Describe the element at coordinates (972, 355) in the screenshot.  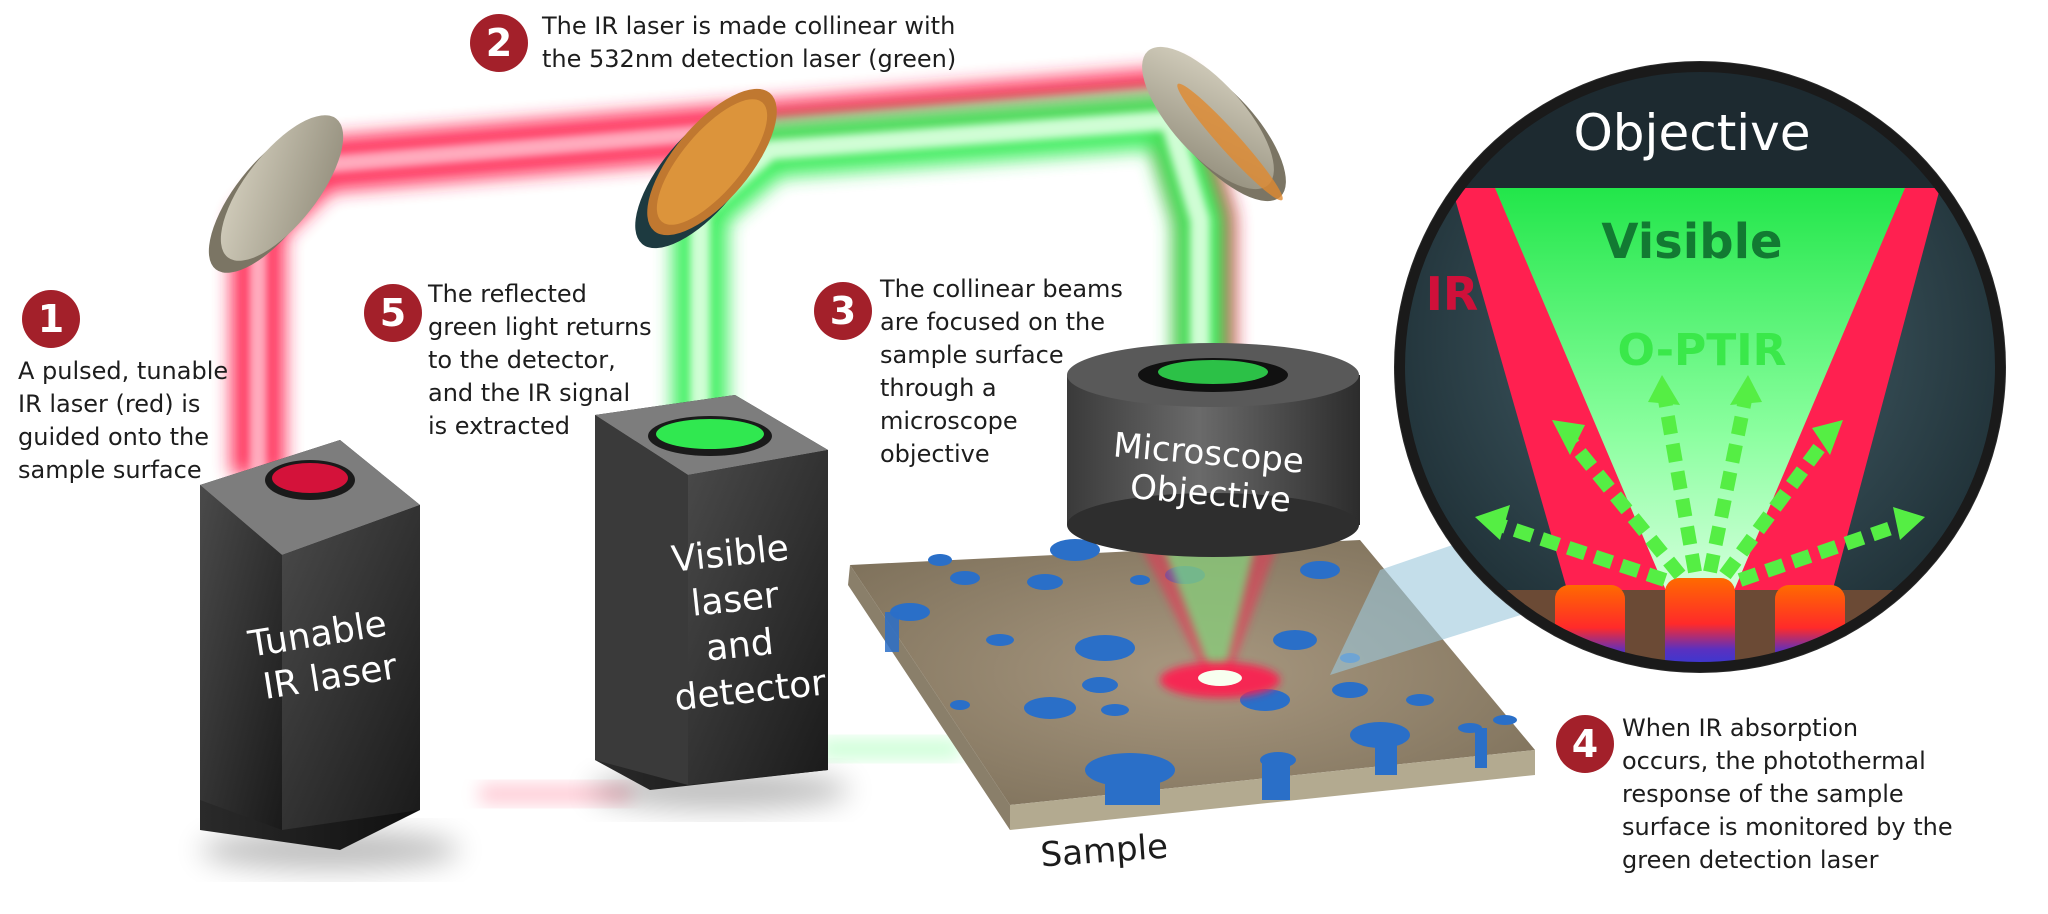
I see `step-3-line-3: sample surface` at that location.